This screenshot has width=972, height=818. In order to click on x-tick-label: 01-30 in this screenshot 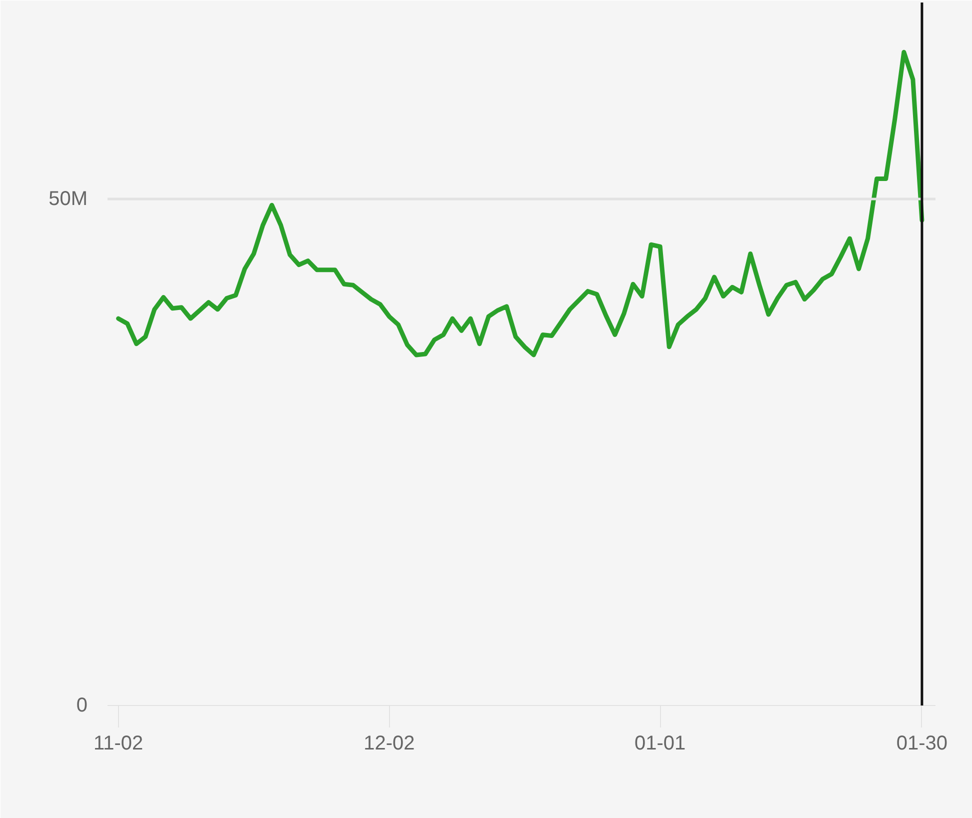, I will do `click(922, 743)`.